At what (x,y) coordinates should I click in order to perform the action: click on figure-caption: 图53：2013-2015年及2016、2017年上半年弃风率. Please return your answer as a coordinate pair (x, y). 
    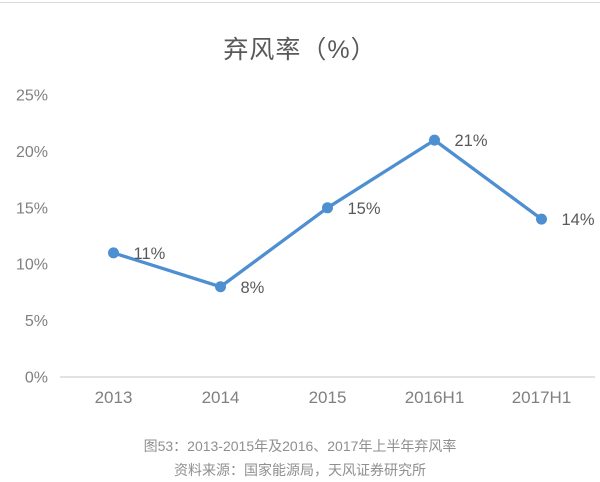
    Looking at the image, I should click on (300, 446).